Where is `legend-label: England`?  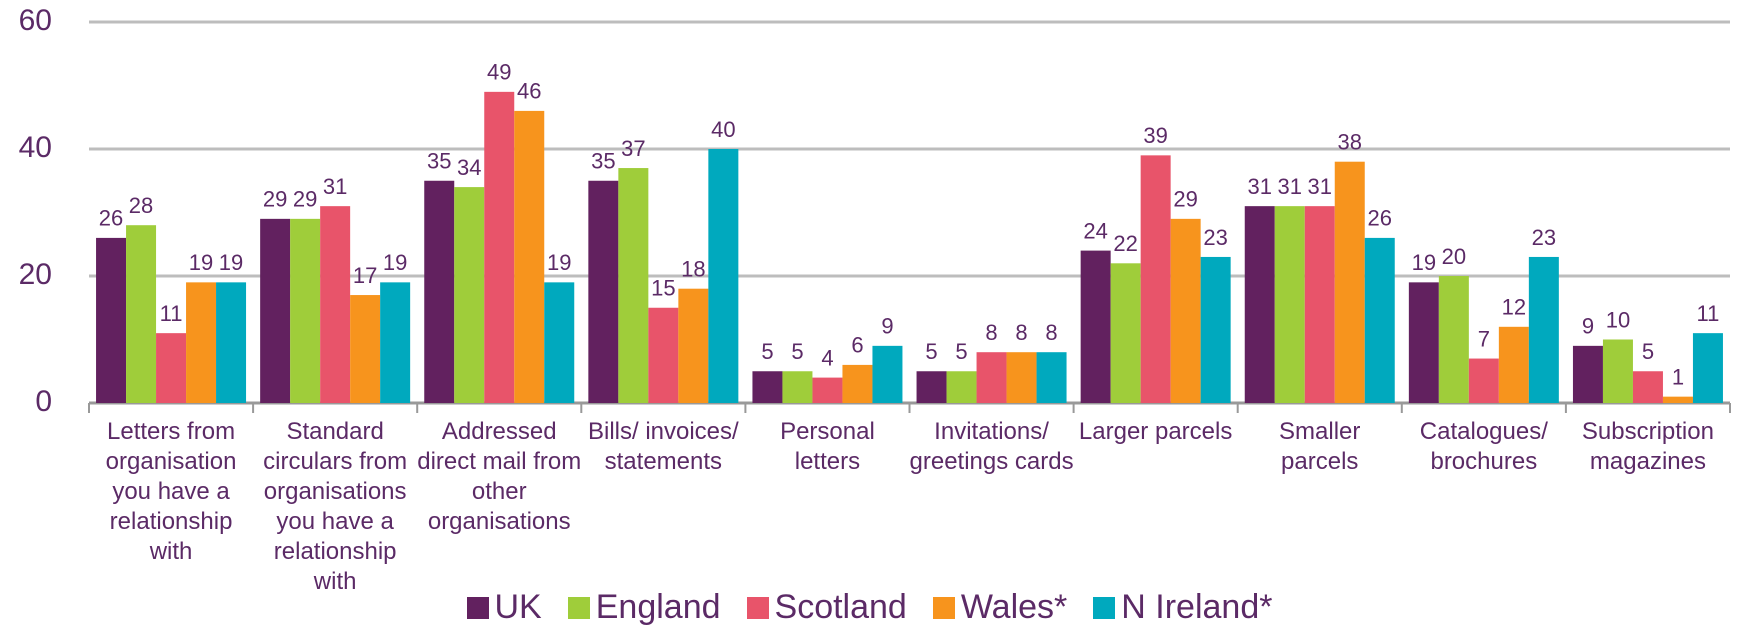
legend-label: England is located at coordinates (658, 607).